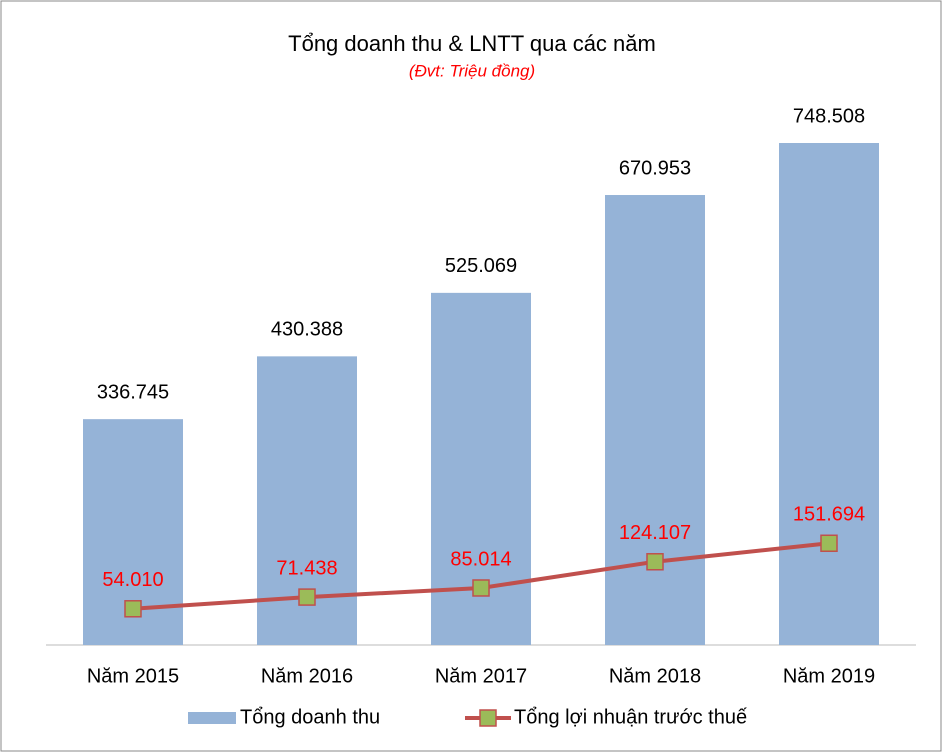 The image size is (944, 754). Describe the element at coordinates (307, 330) in the screenshot. I see `bar-value-label: 430.388` at that location.